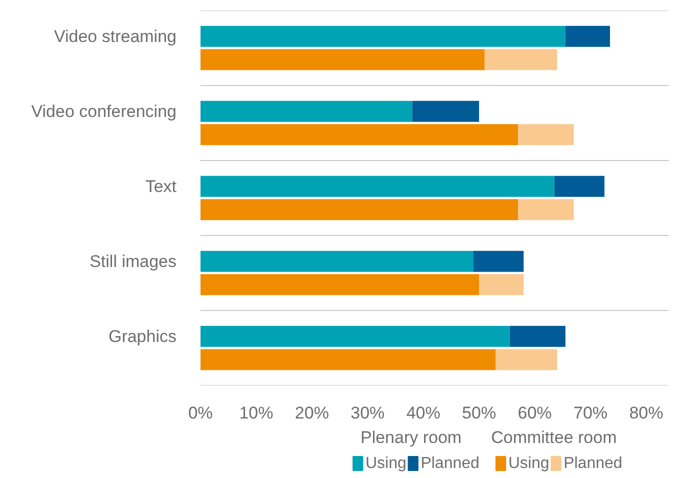  What do you see at coordinates (256, 413) in the screenshot?
I see `x-tick-label: 10%` at bounding box center [256, 413].